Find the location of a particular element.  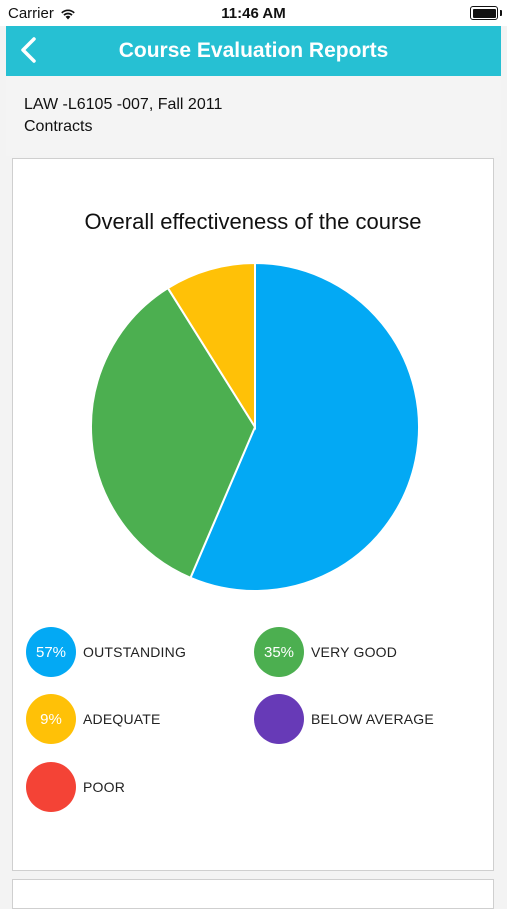

carrier-indicator: Carrier is located at coordinates (42, 13).